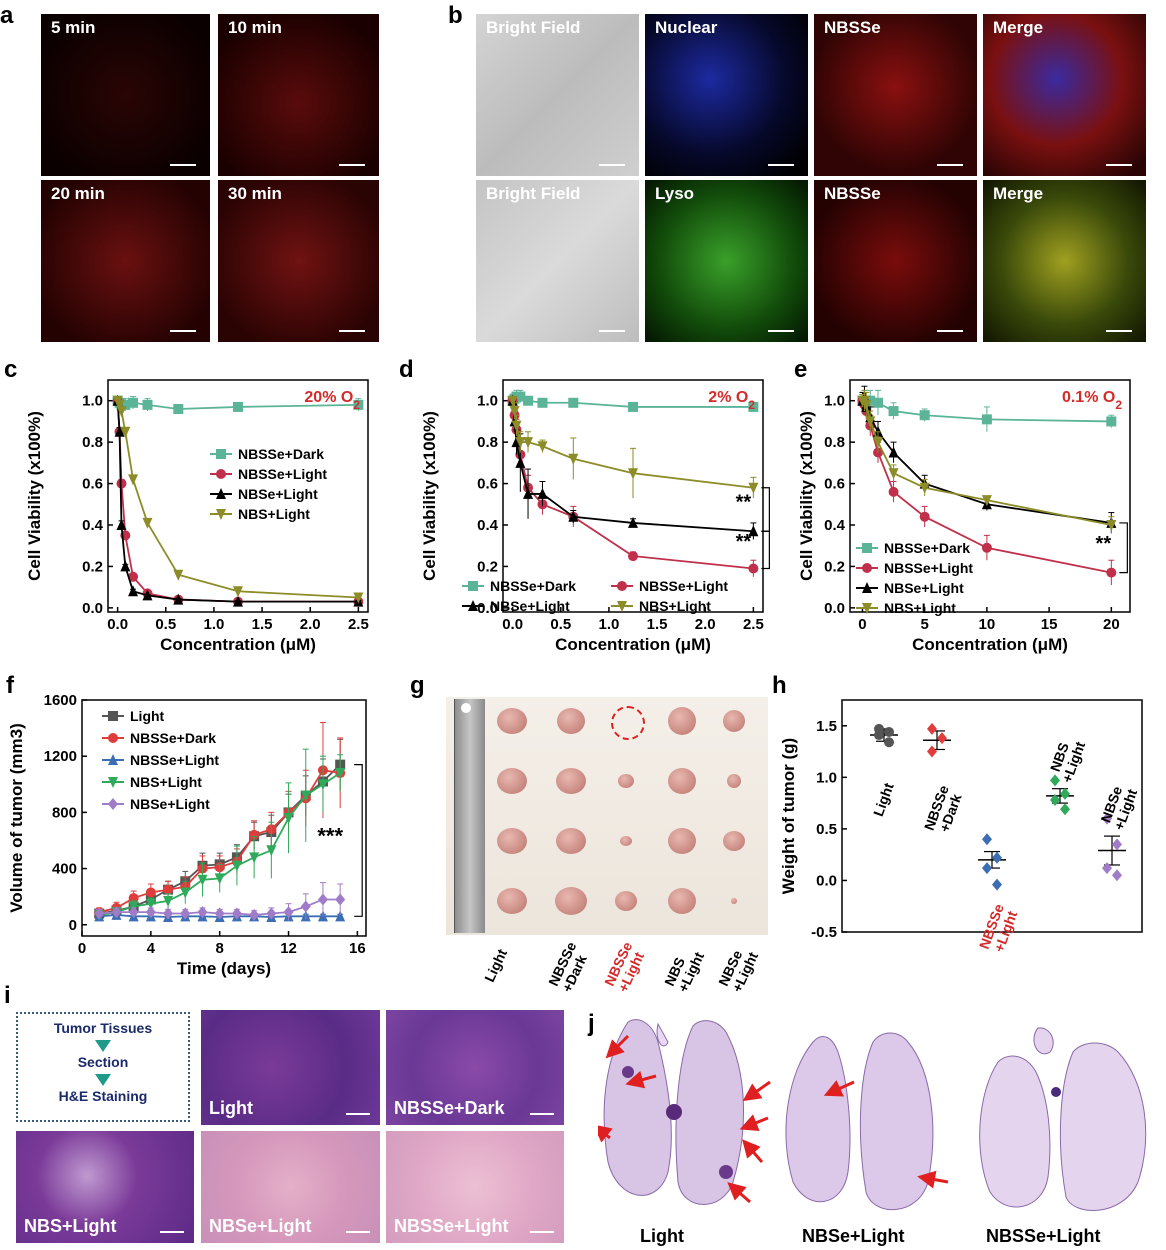 This screenshot has width=1166, height=1250. I want to click on x-tick-label: 2.0, so click(705, 624).